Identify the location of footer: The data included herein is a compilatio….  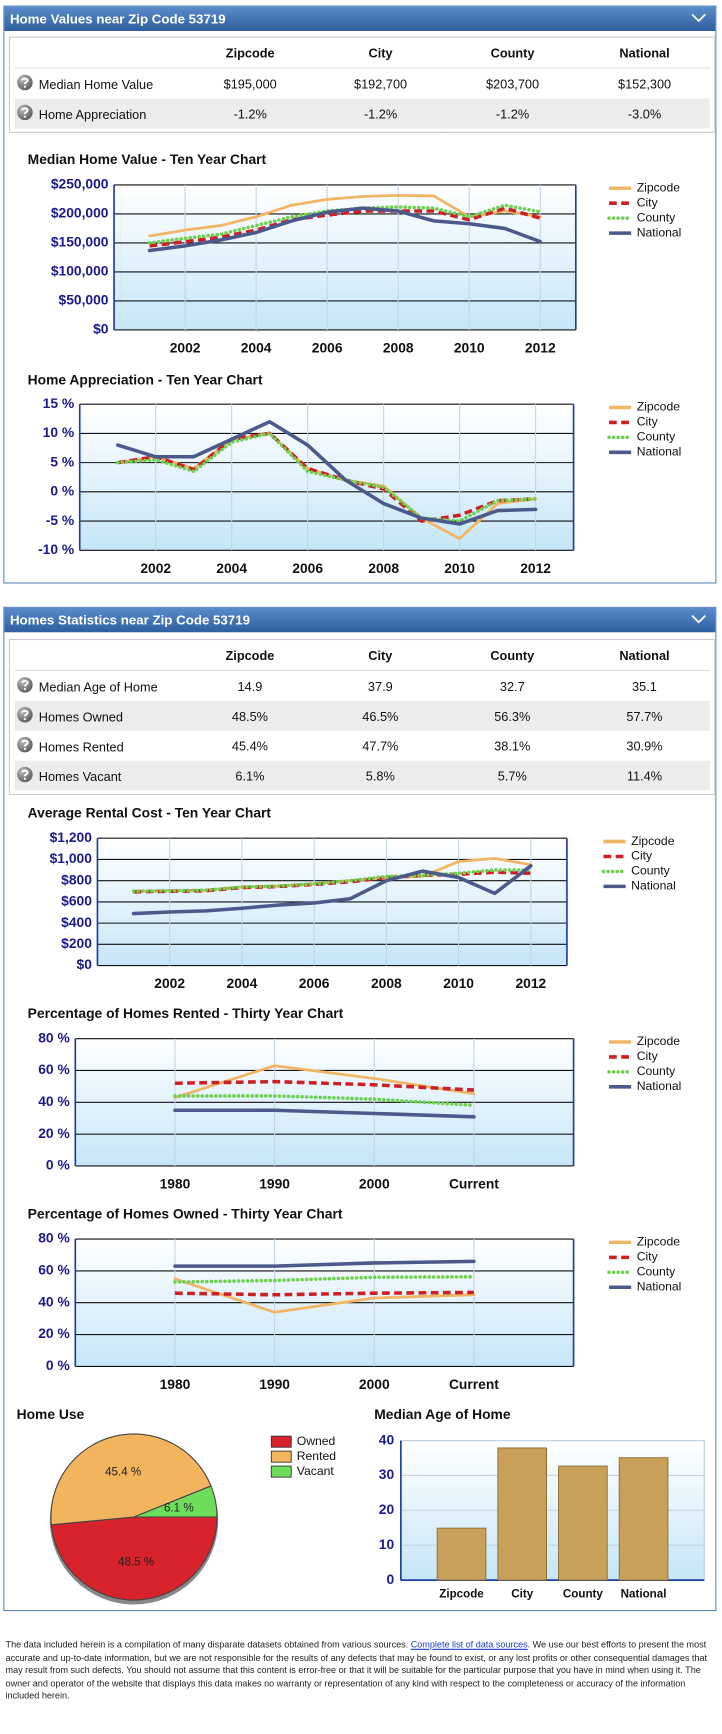
(361, 1671).